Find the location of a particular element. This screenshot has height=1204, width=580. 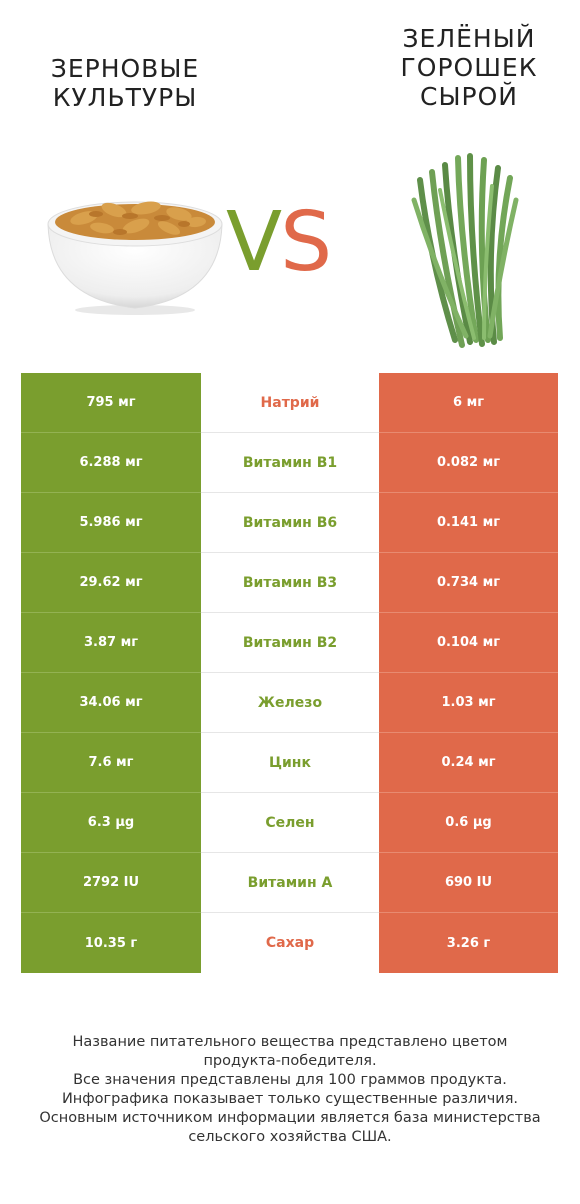

table-row: 3.87 мг Витамин B2 0.104 мг is located at coordinates (289, 643).